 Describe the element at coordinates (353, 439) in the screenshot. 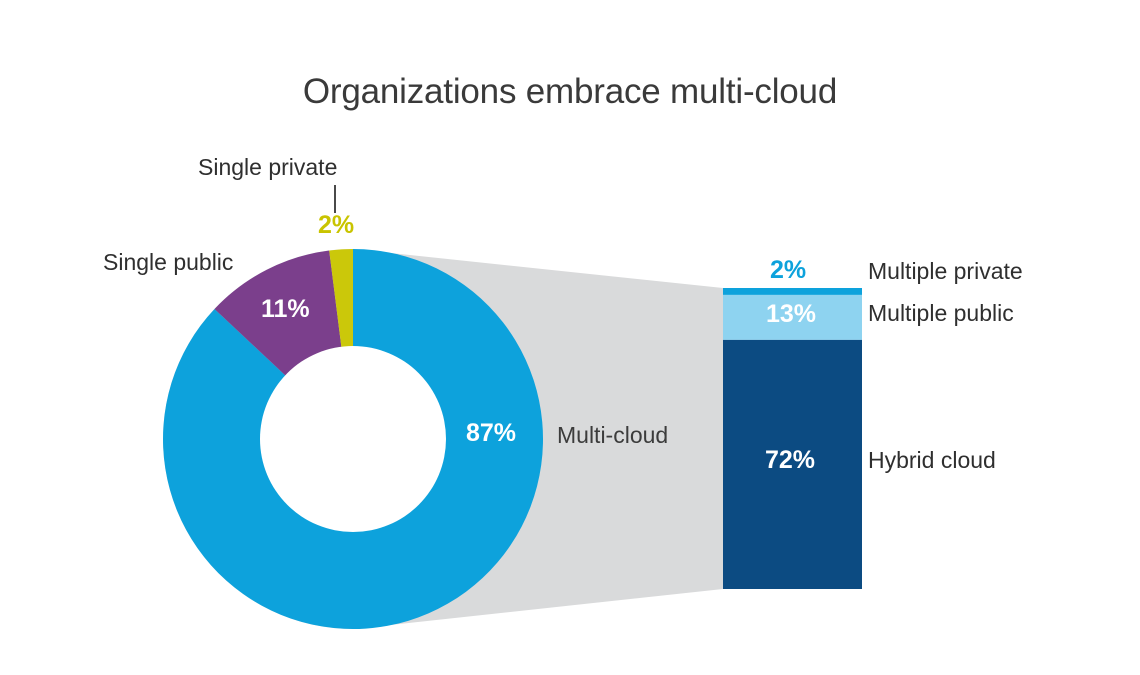

I see `donut-hole` at that location.